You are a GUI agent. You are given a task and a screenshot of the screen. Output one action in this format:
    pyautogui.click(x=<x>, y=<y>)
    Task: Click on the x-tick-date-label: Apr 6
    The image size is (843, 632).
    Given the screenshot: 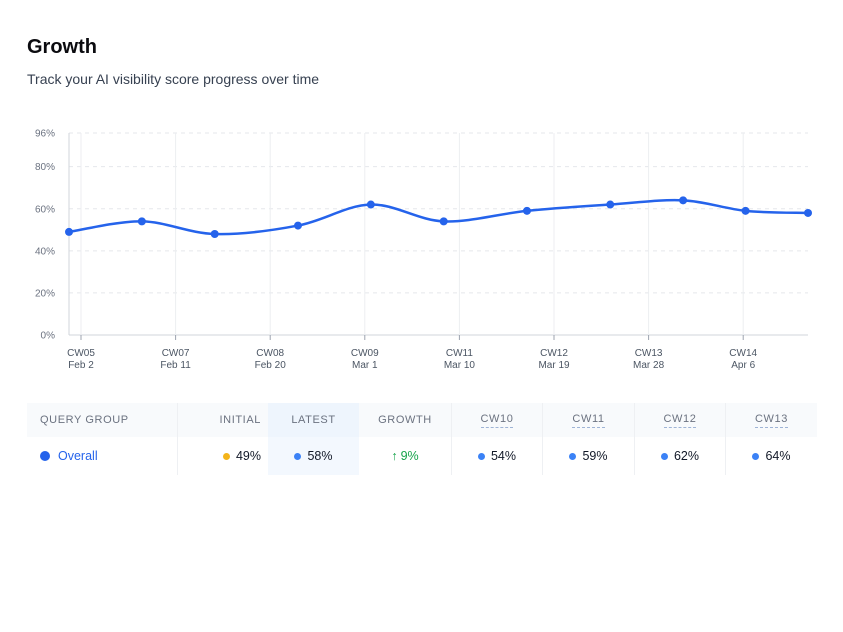 What is the action you would take?
    pyautogui.click(x=743, y=365)
    